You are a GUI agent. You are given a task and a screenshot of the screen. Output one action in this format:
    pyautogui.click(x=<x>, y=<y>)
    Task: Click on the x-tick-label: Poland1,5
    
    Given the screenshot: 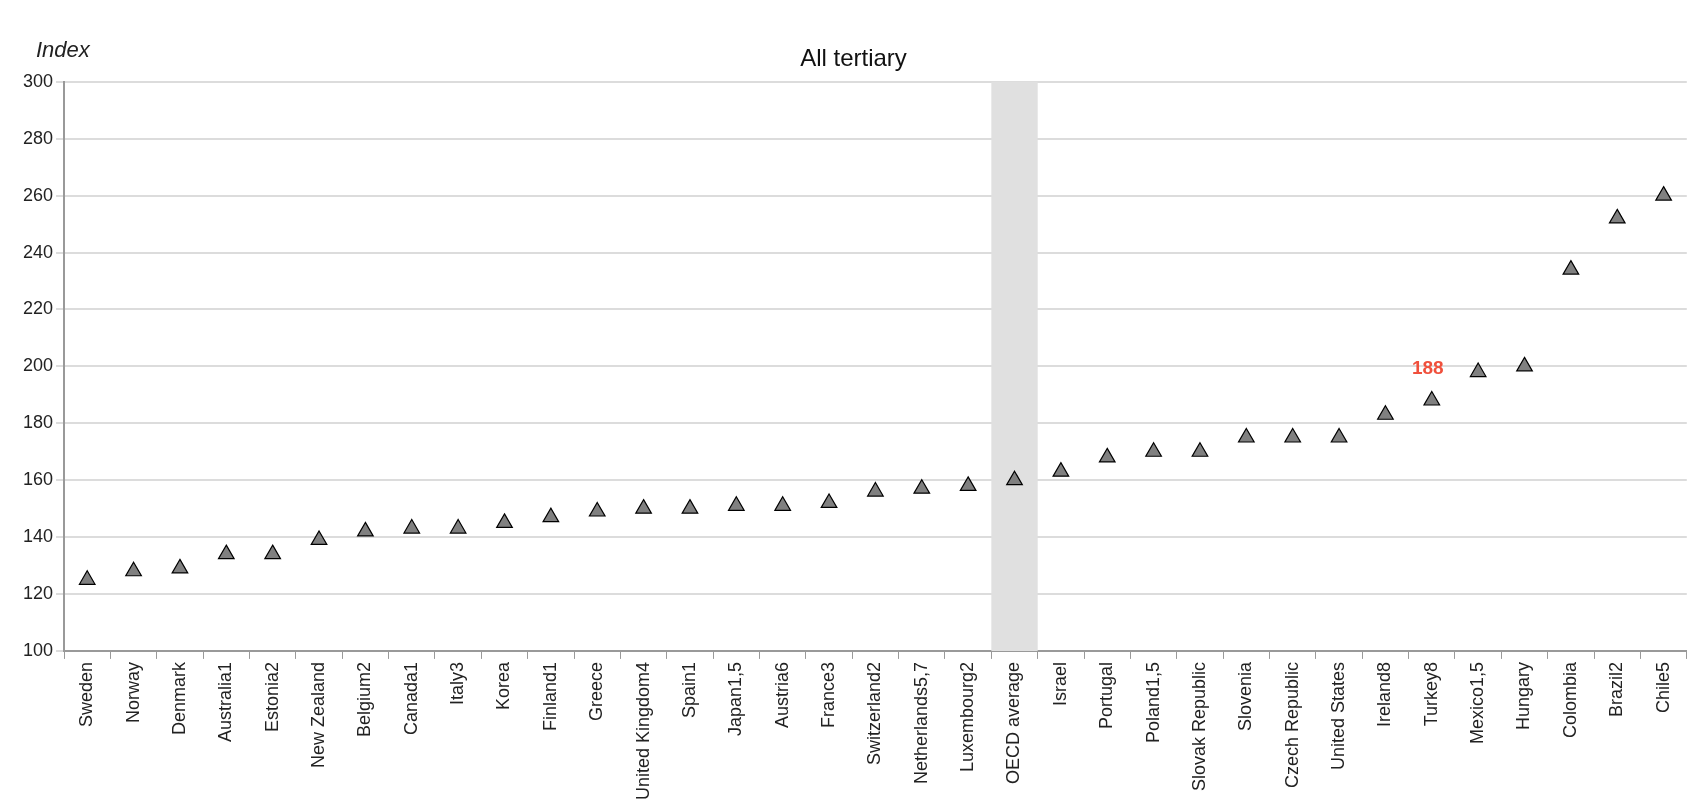 What is the action you would take?
    pyautogui.click(x=1152, y=702)
    